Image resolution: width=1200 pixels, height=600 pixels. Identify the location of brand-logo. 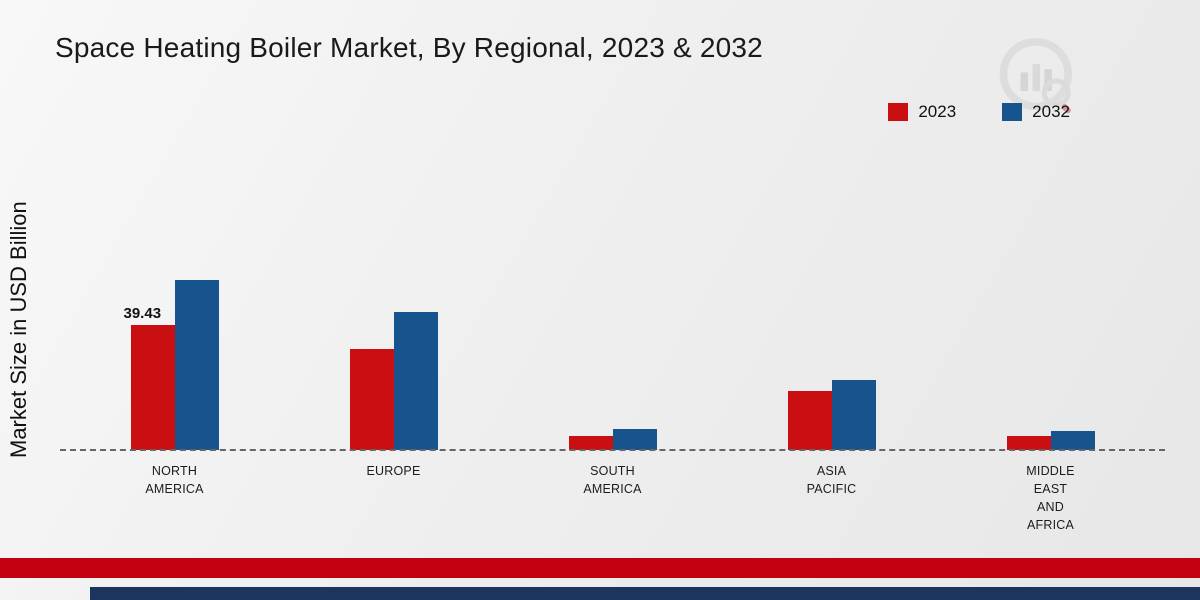
(1035, 75).